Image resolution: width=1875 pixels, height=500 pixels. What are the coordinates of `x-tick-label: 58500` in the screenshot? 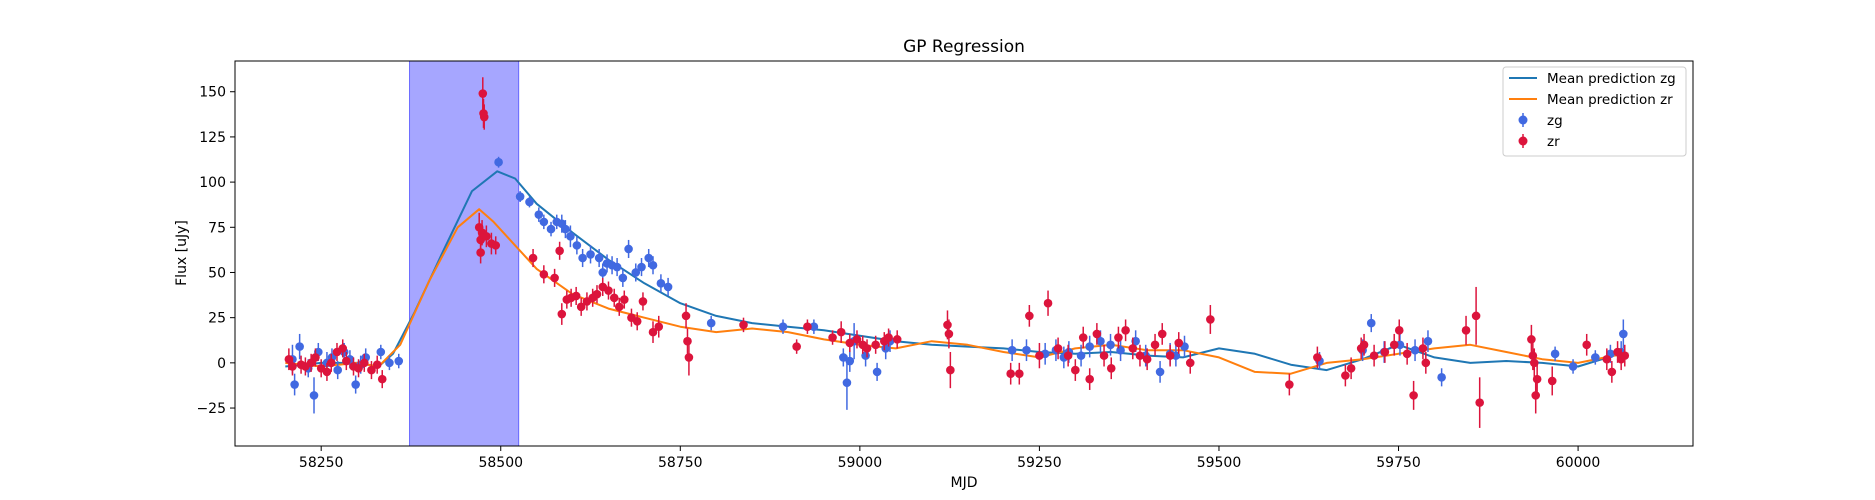 It's located at (500, 463).